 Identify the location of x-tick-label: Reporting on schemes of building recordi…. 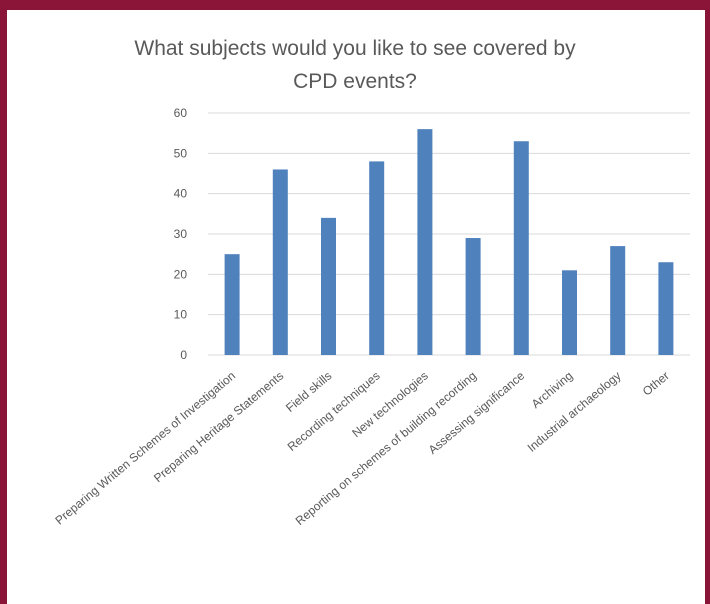
(386, 449).